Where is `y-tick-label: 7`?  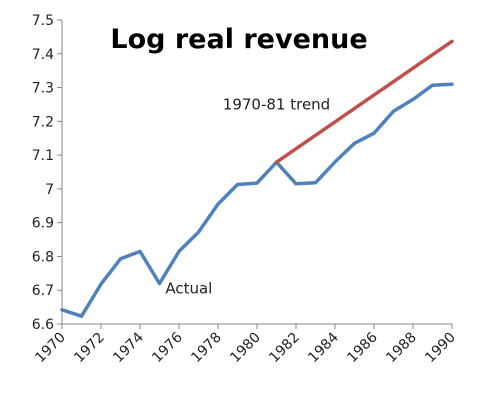
y-tick-label: 7 is located at coordinates (49, 190).